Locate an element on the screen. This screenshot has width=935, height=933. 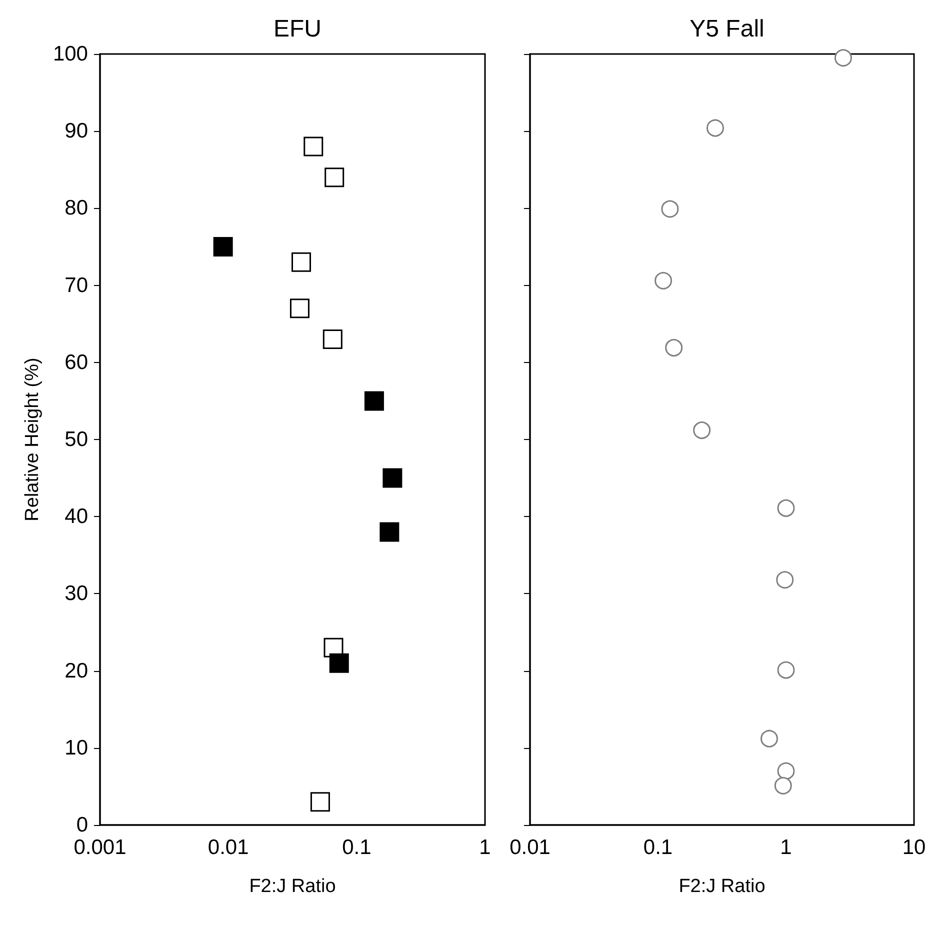
x-tick-label: 0.001 is located at coordinates (100, 847).